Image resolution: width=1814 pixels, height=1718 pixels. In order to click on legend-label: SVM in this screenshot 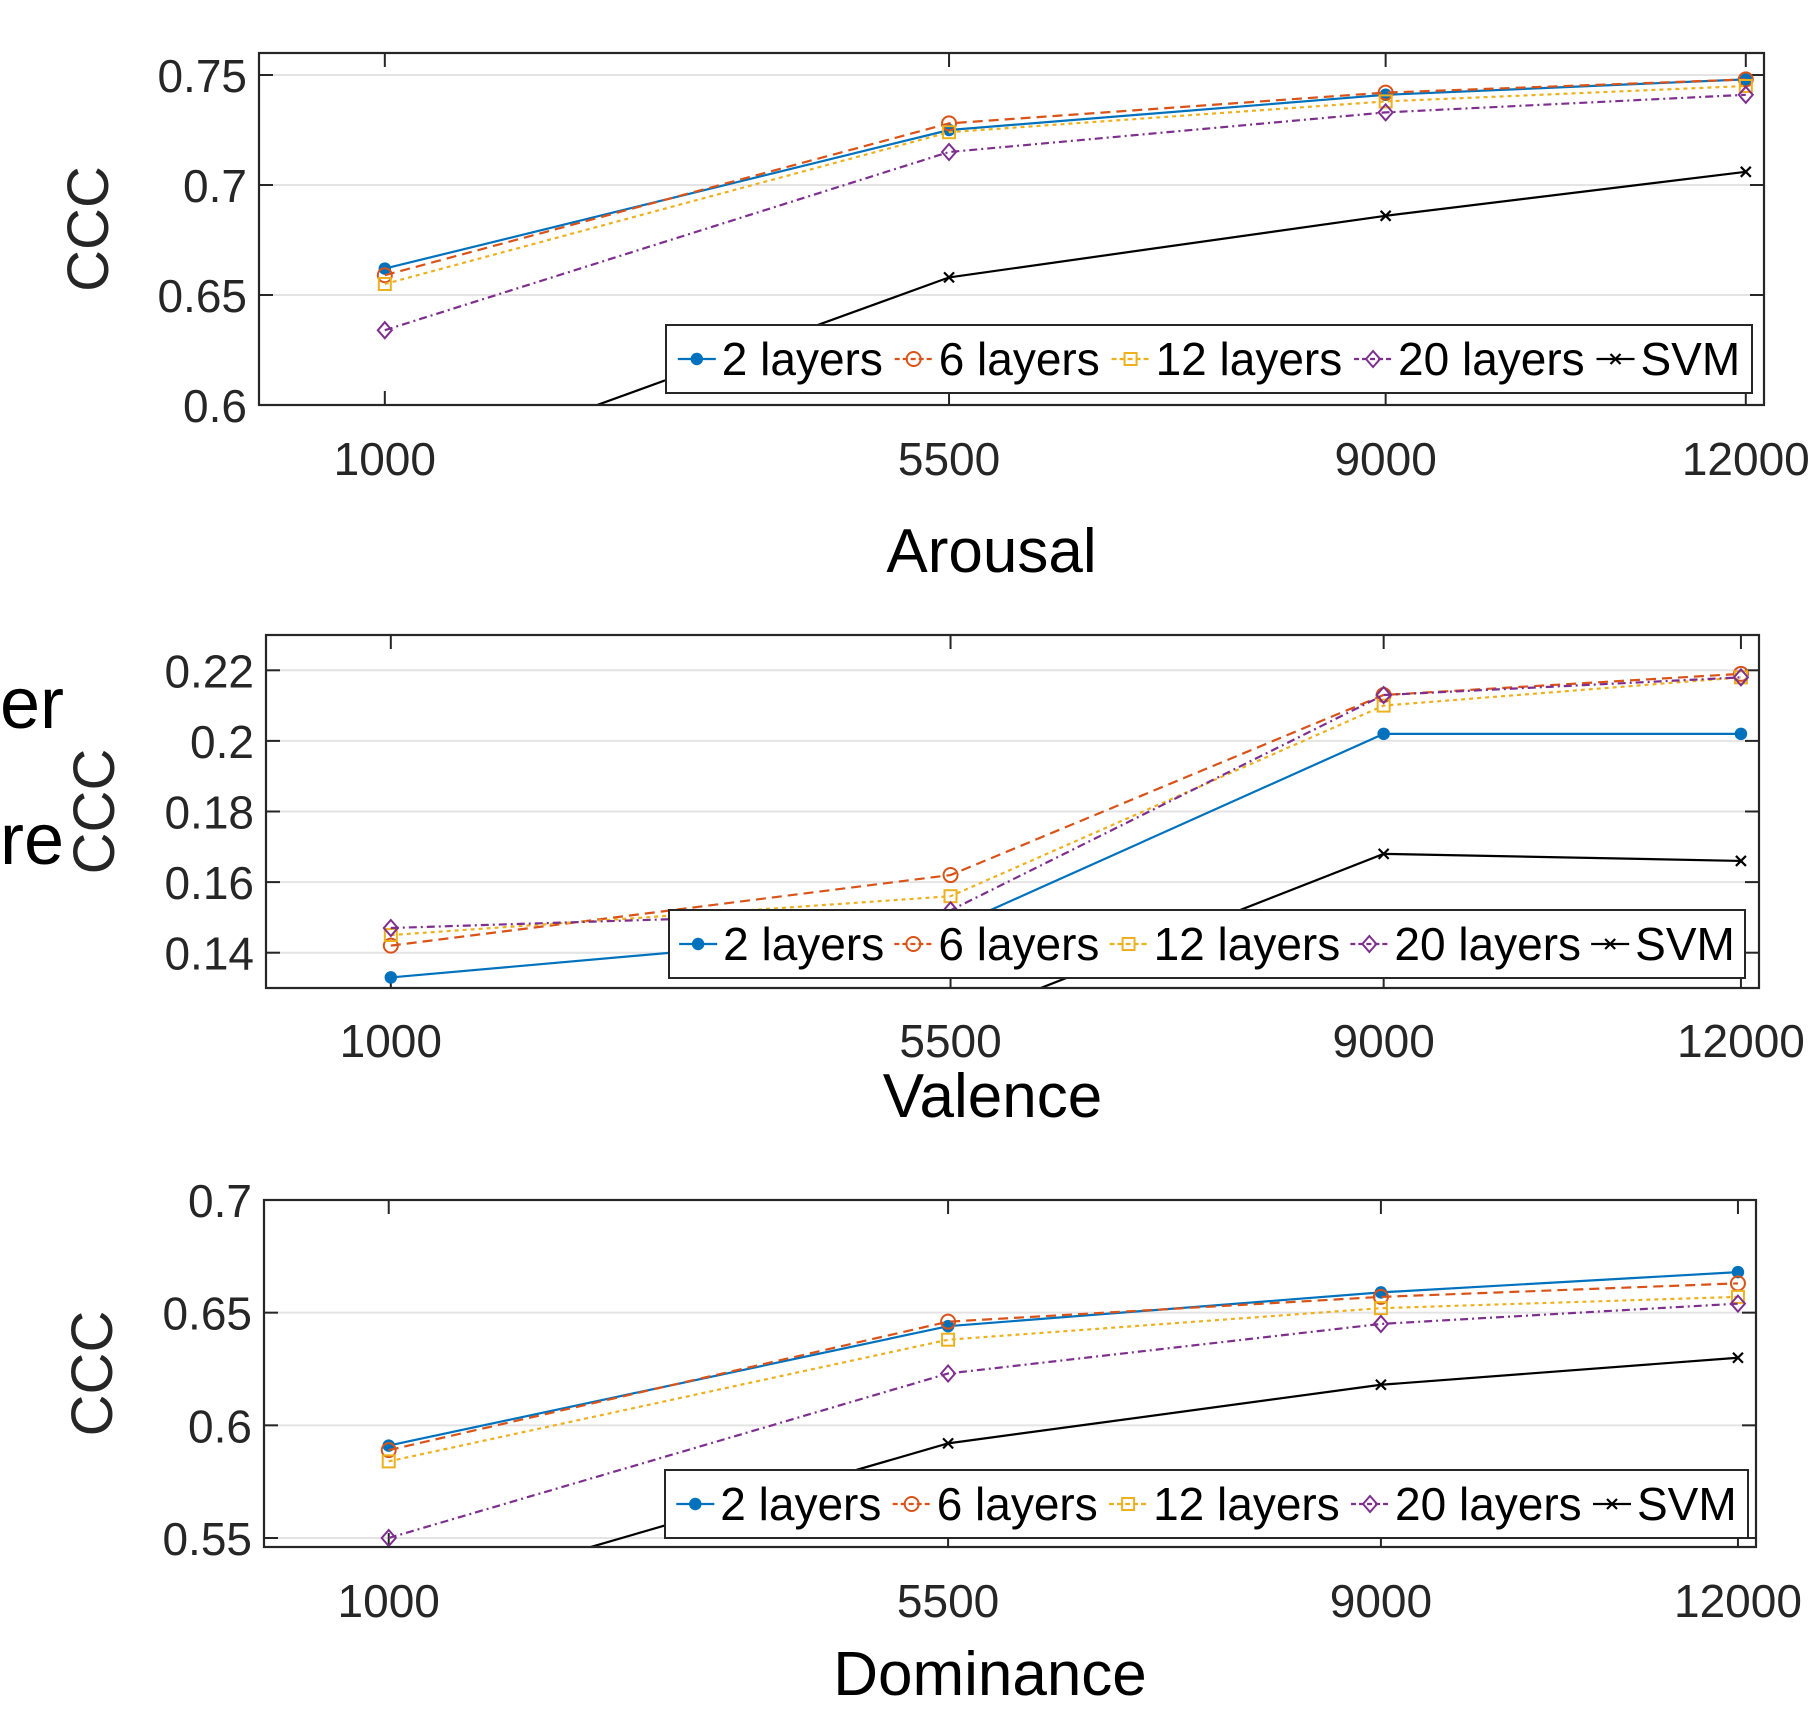, I will do `click(1691, 359)`.